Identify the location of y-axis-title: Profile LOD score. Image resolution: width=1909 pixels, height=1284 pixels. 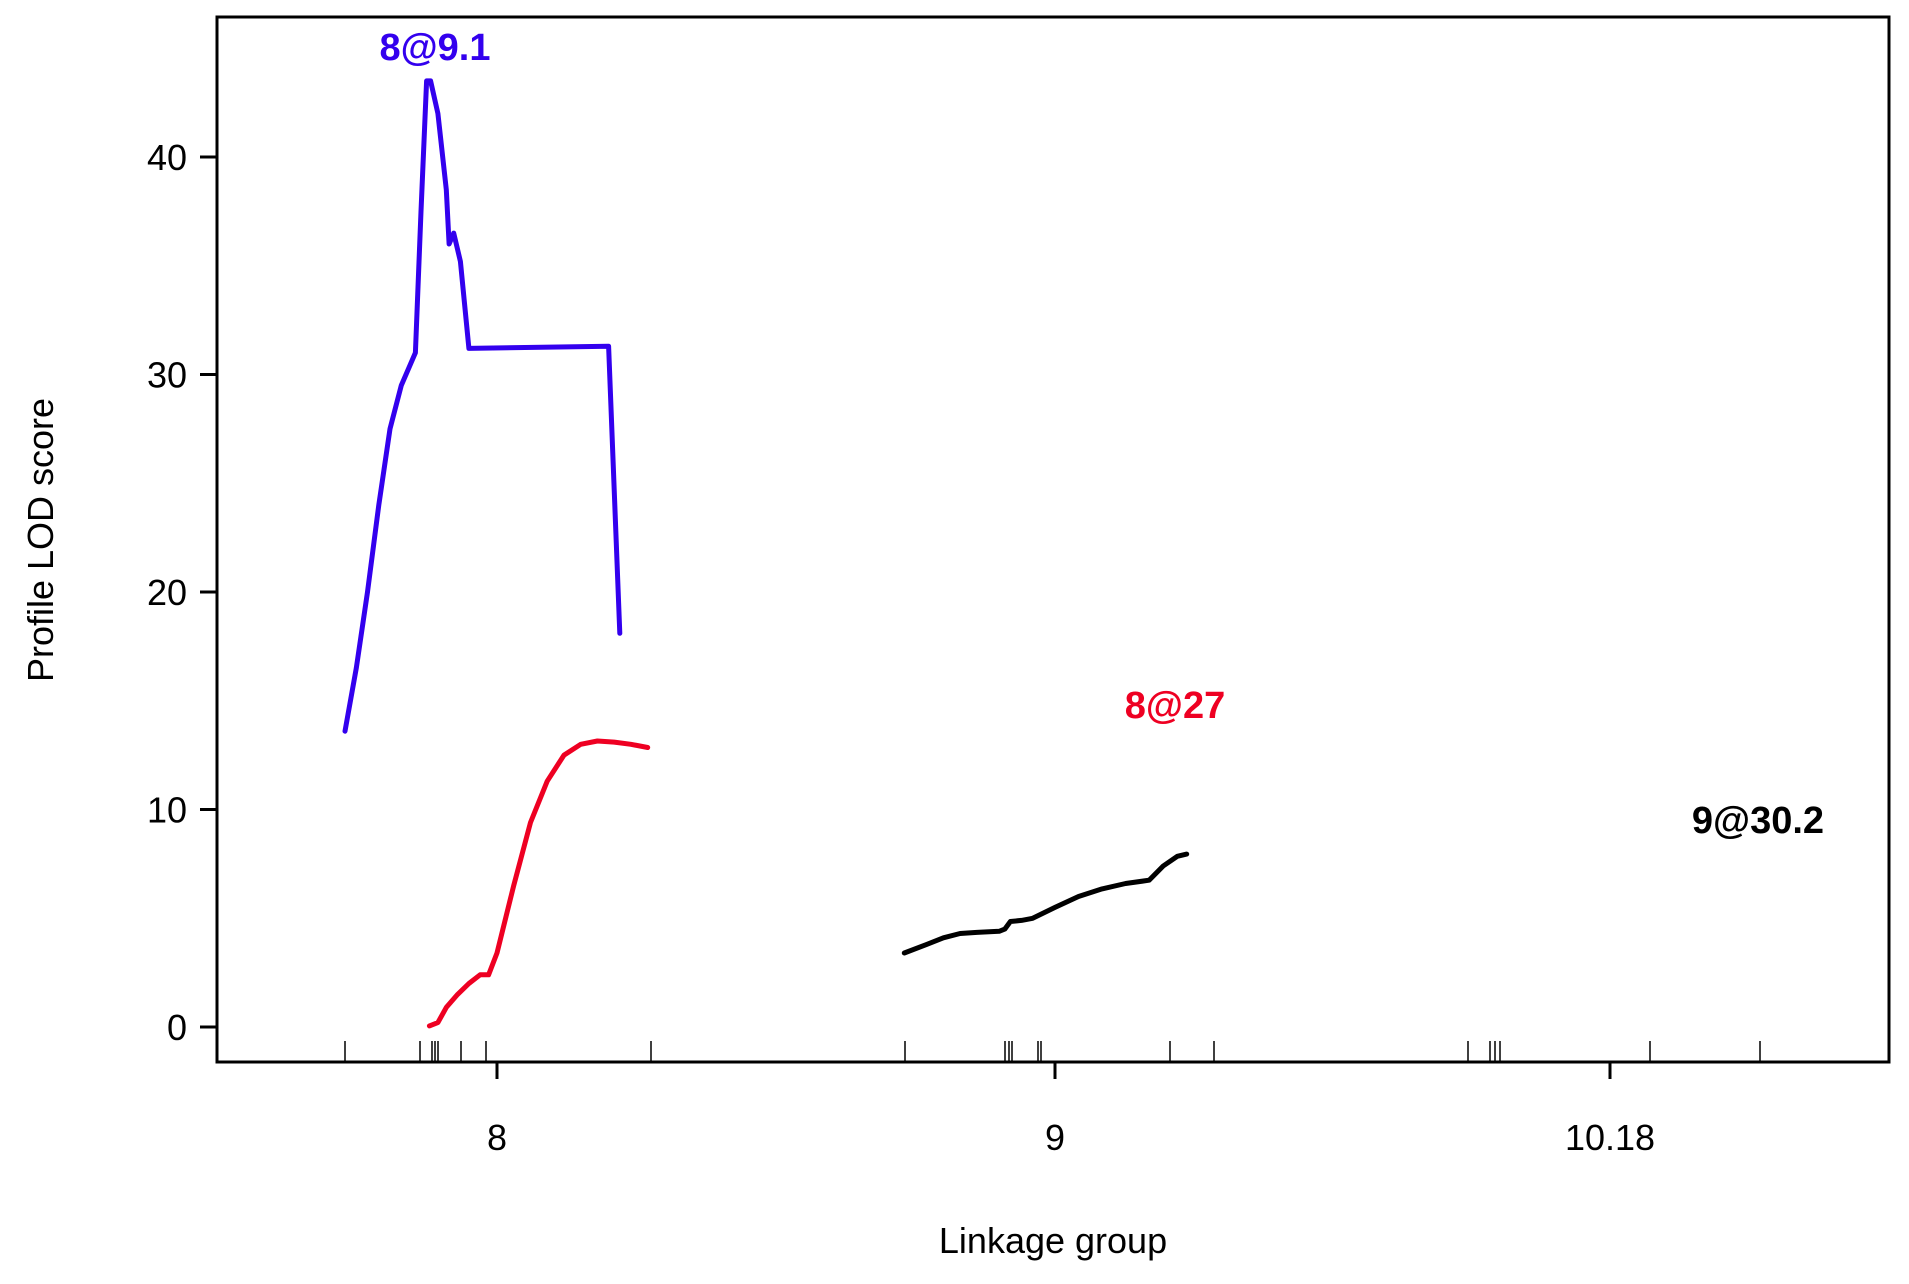
(40, 540).